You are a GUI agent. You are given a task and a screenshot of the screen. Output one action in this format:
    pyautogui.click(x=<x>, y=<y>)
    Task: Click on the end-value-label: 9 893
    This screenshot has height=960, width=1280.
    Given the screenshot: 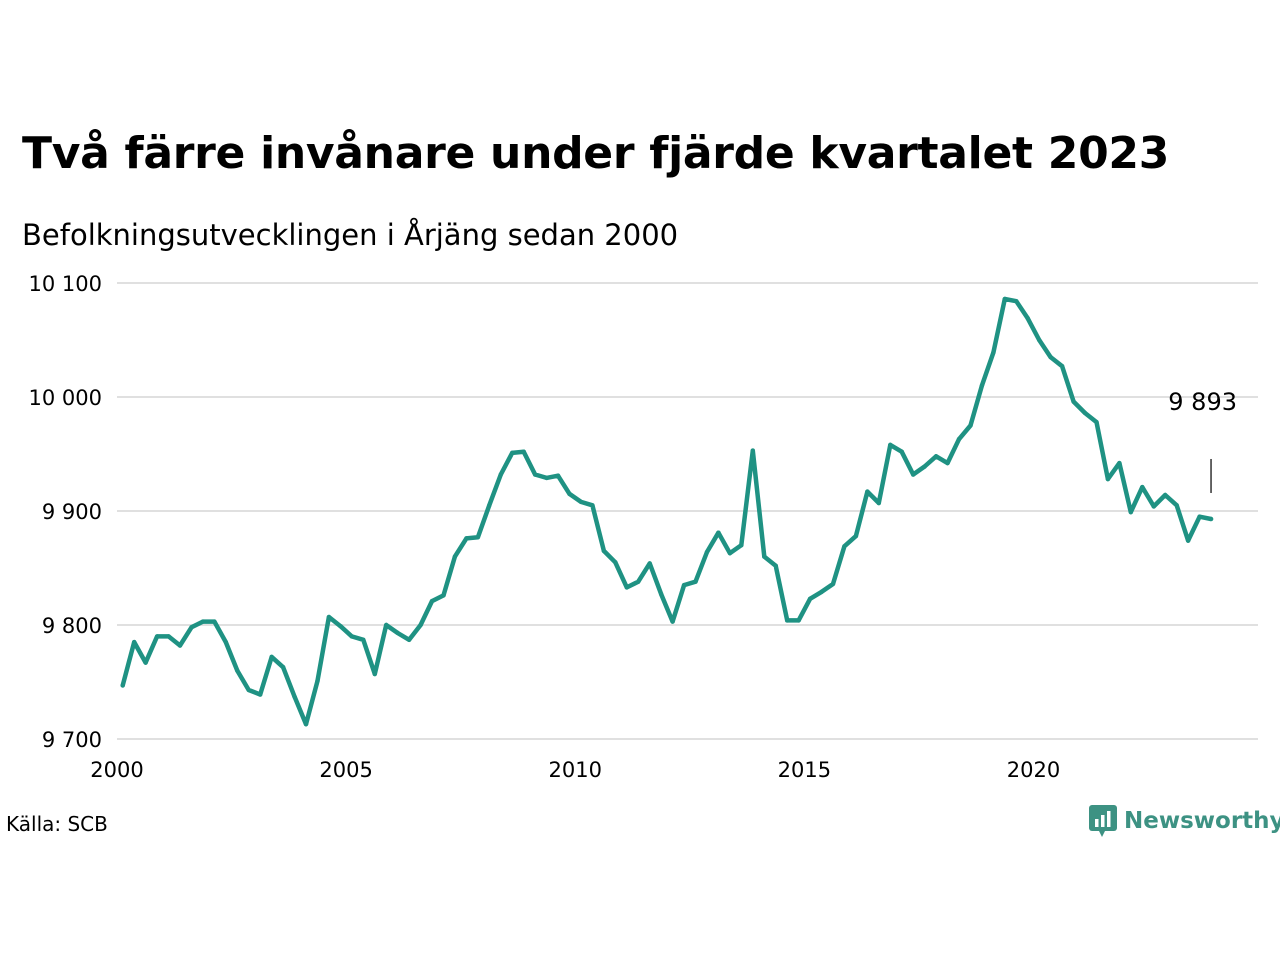 What is the action you would take?
    pyautogui.click(x=1202, y=402)
    